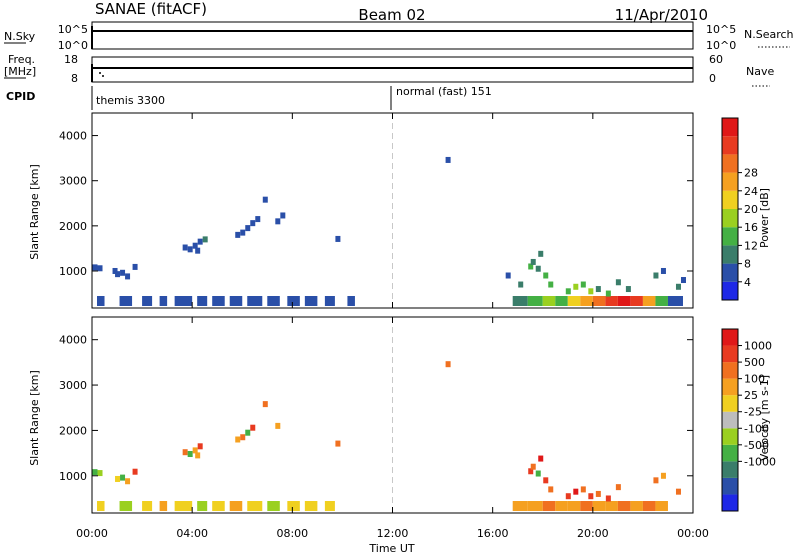  What do you see at coordinates (593, 533) in the screenshot?
I see `xtick-label: 20:00` at bounding box center [593, 533].